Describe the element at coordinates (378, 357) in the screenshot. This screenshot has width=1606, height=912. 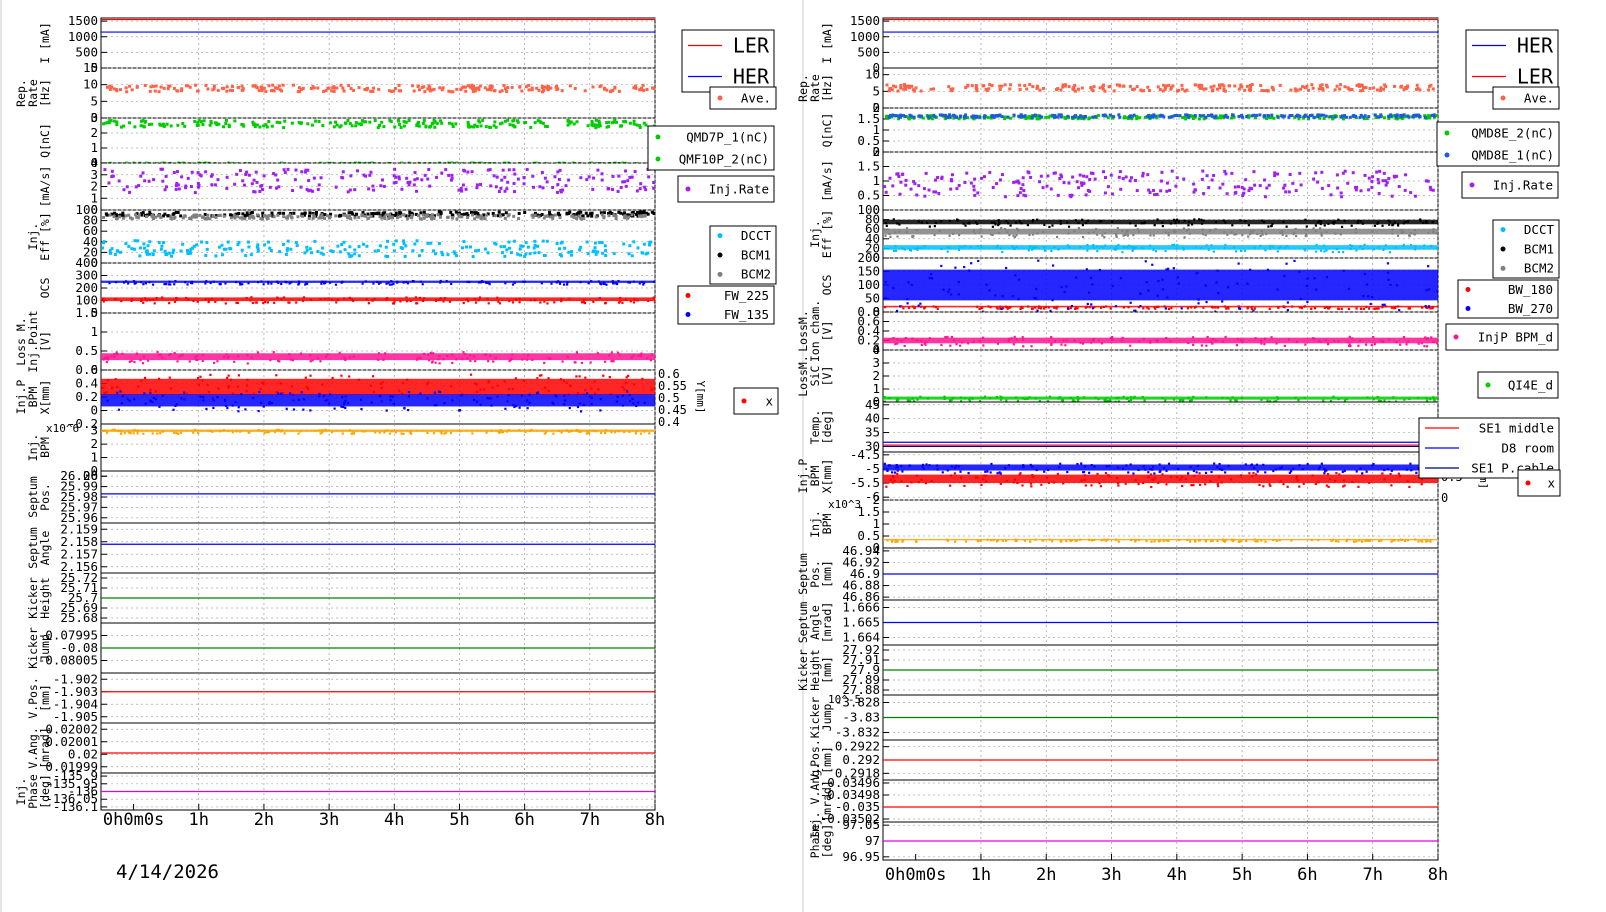
I see `series-band-trace` at that location.